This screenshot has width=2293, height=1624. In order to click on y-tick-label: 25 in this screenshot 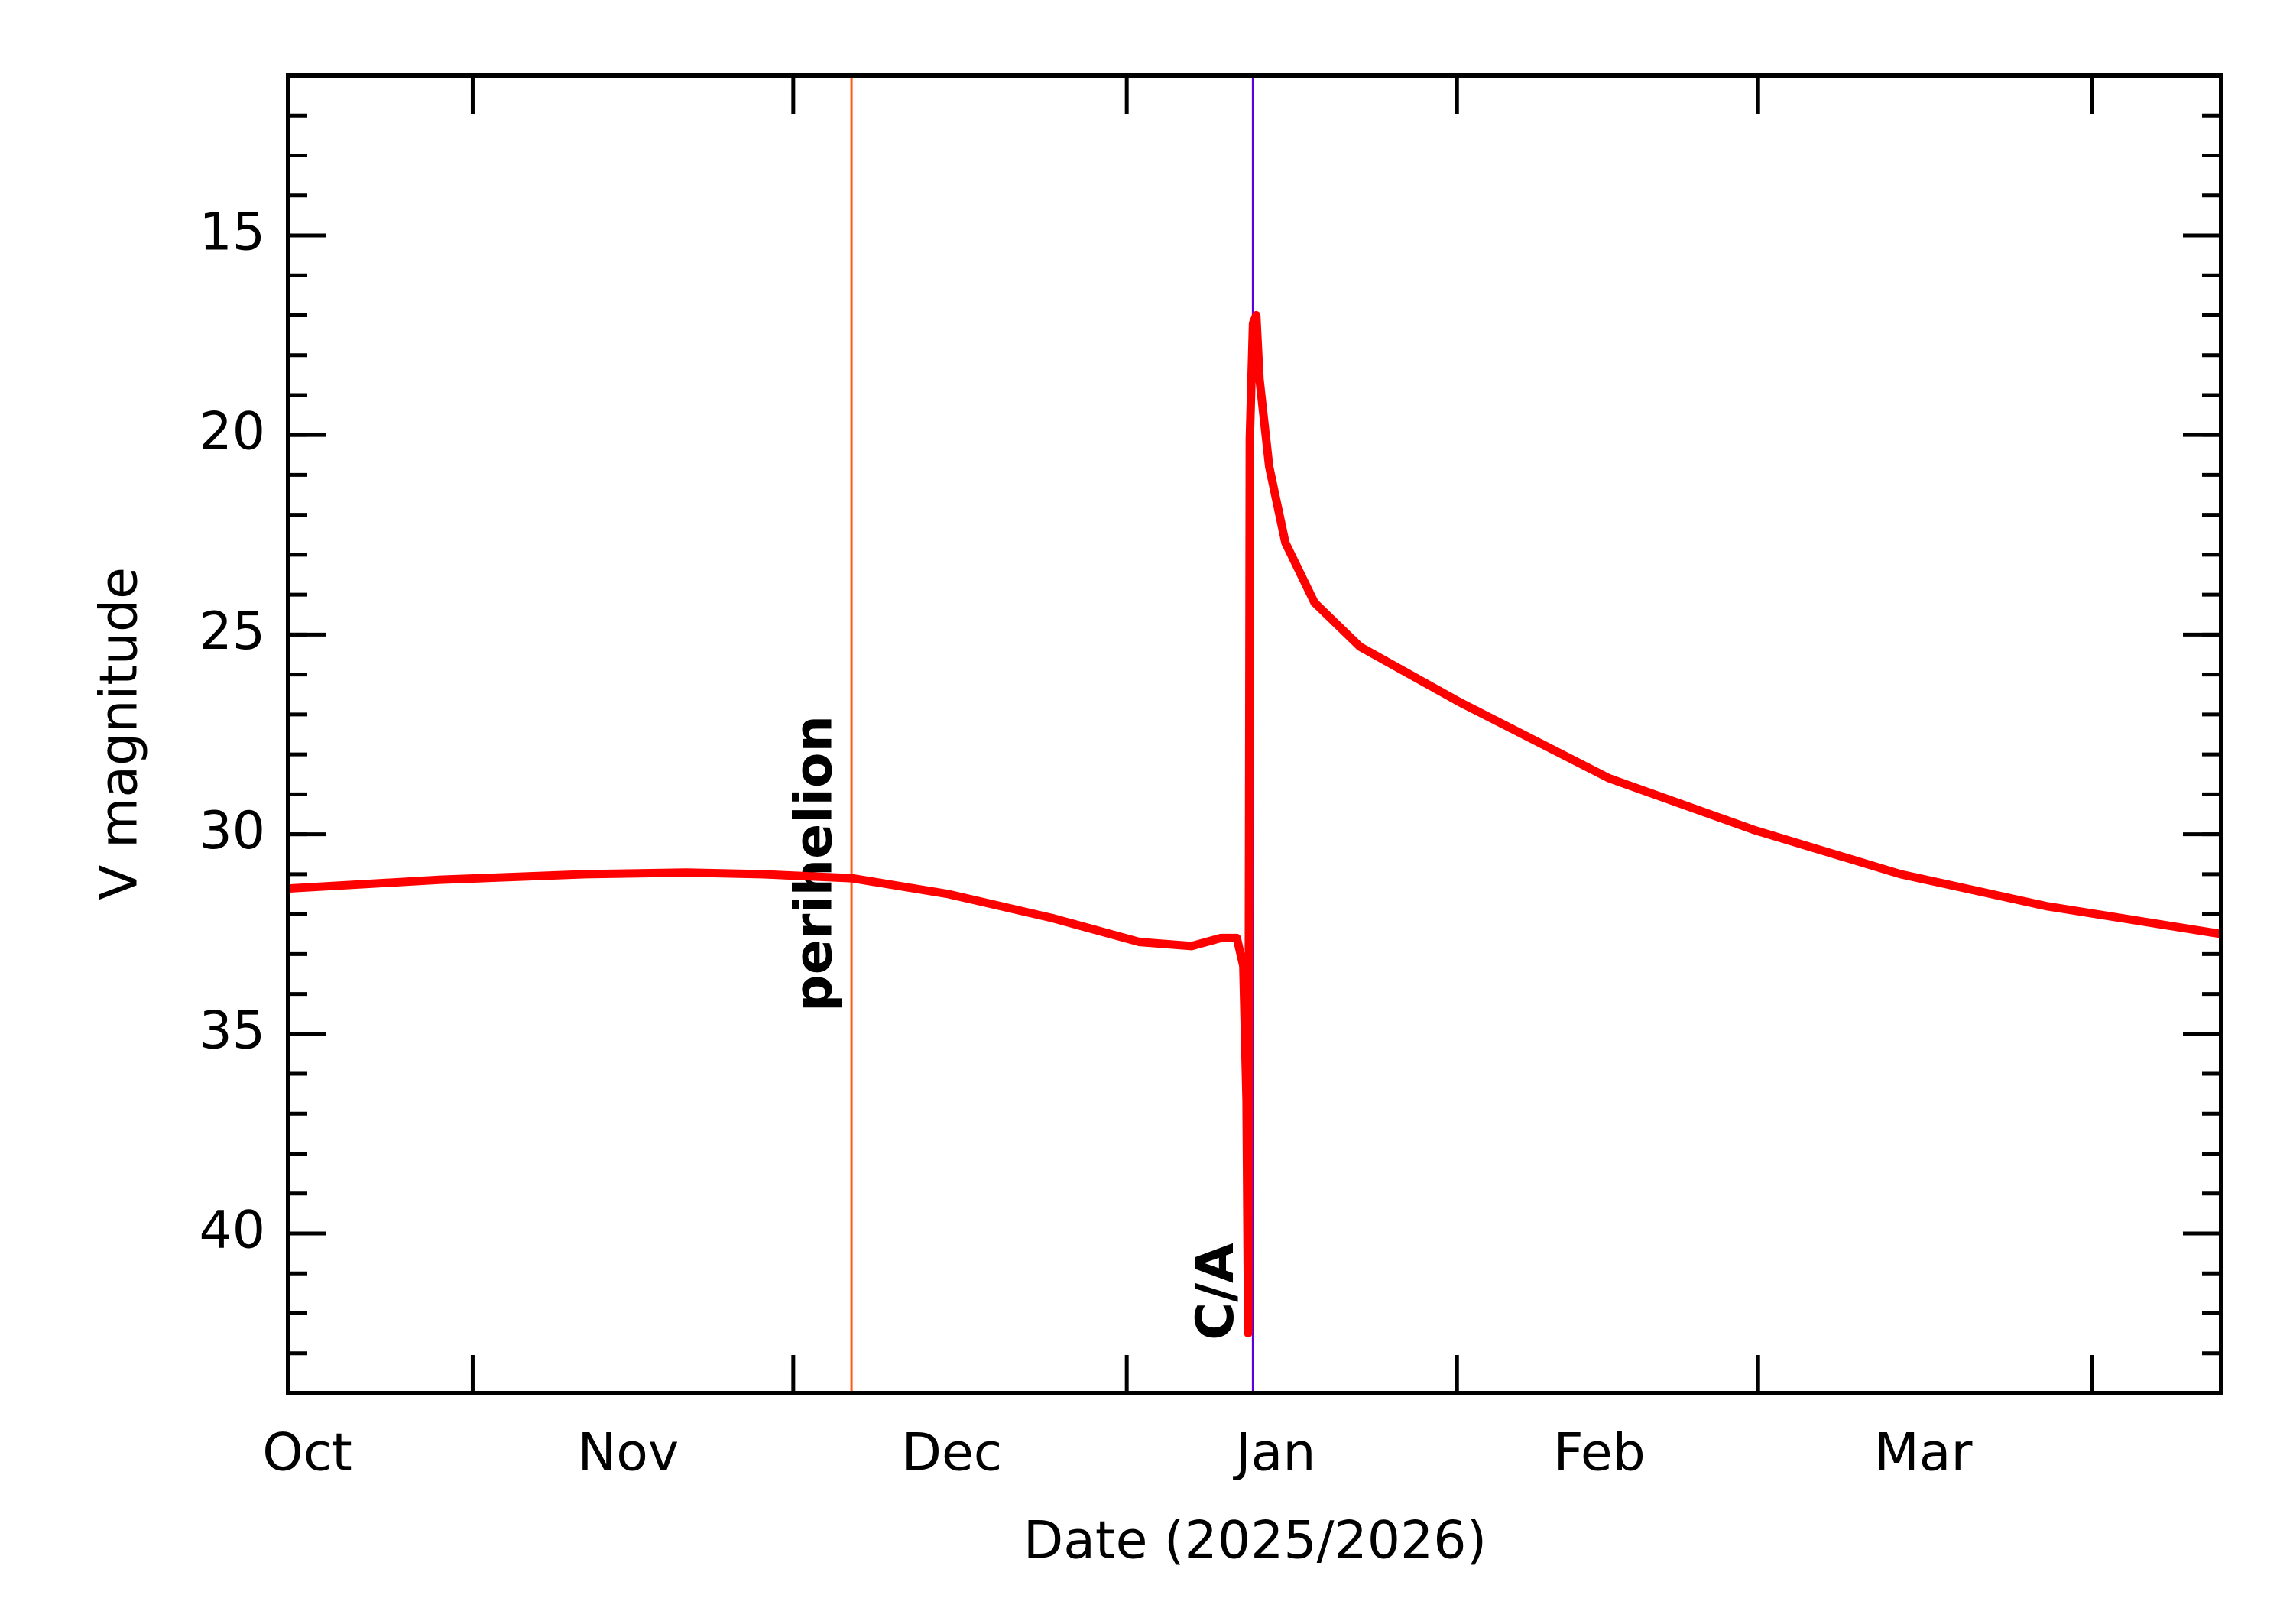, I will do `click(232, 631)`.